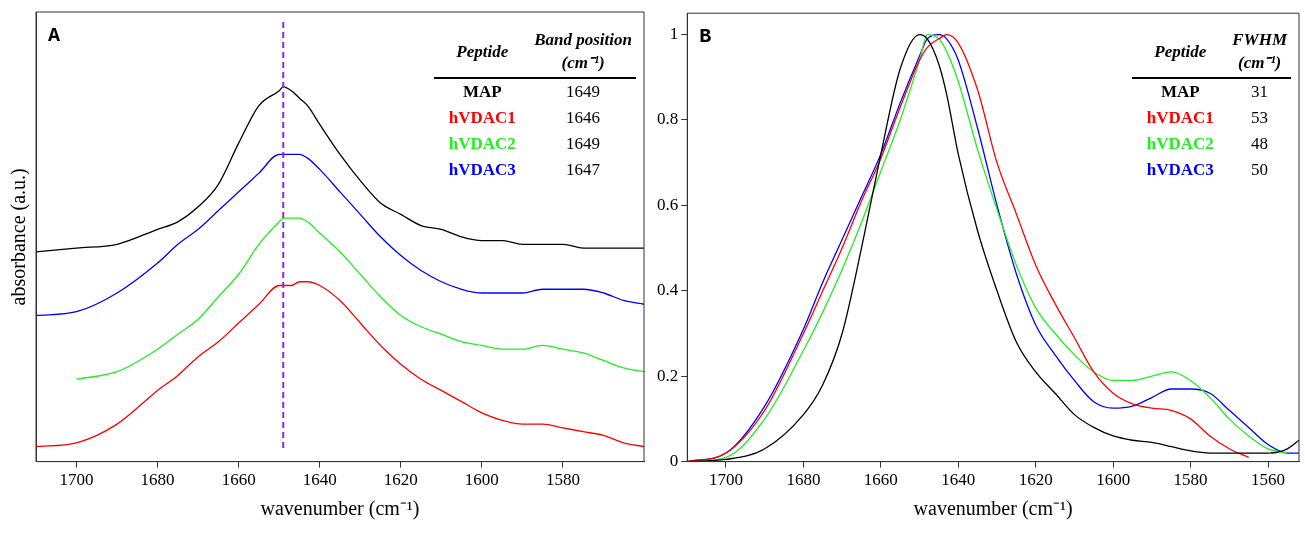 Image resolution: width=1305 pixels, height=534 pixels. I want to click on annotation: FWHM (cm⁻¹), so click(1260, 52).